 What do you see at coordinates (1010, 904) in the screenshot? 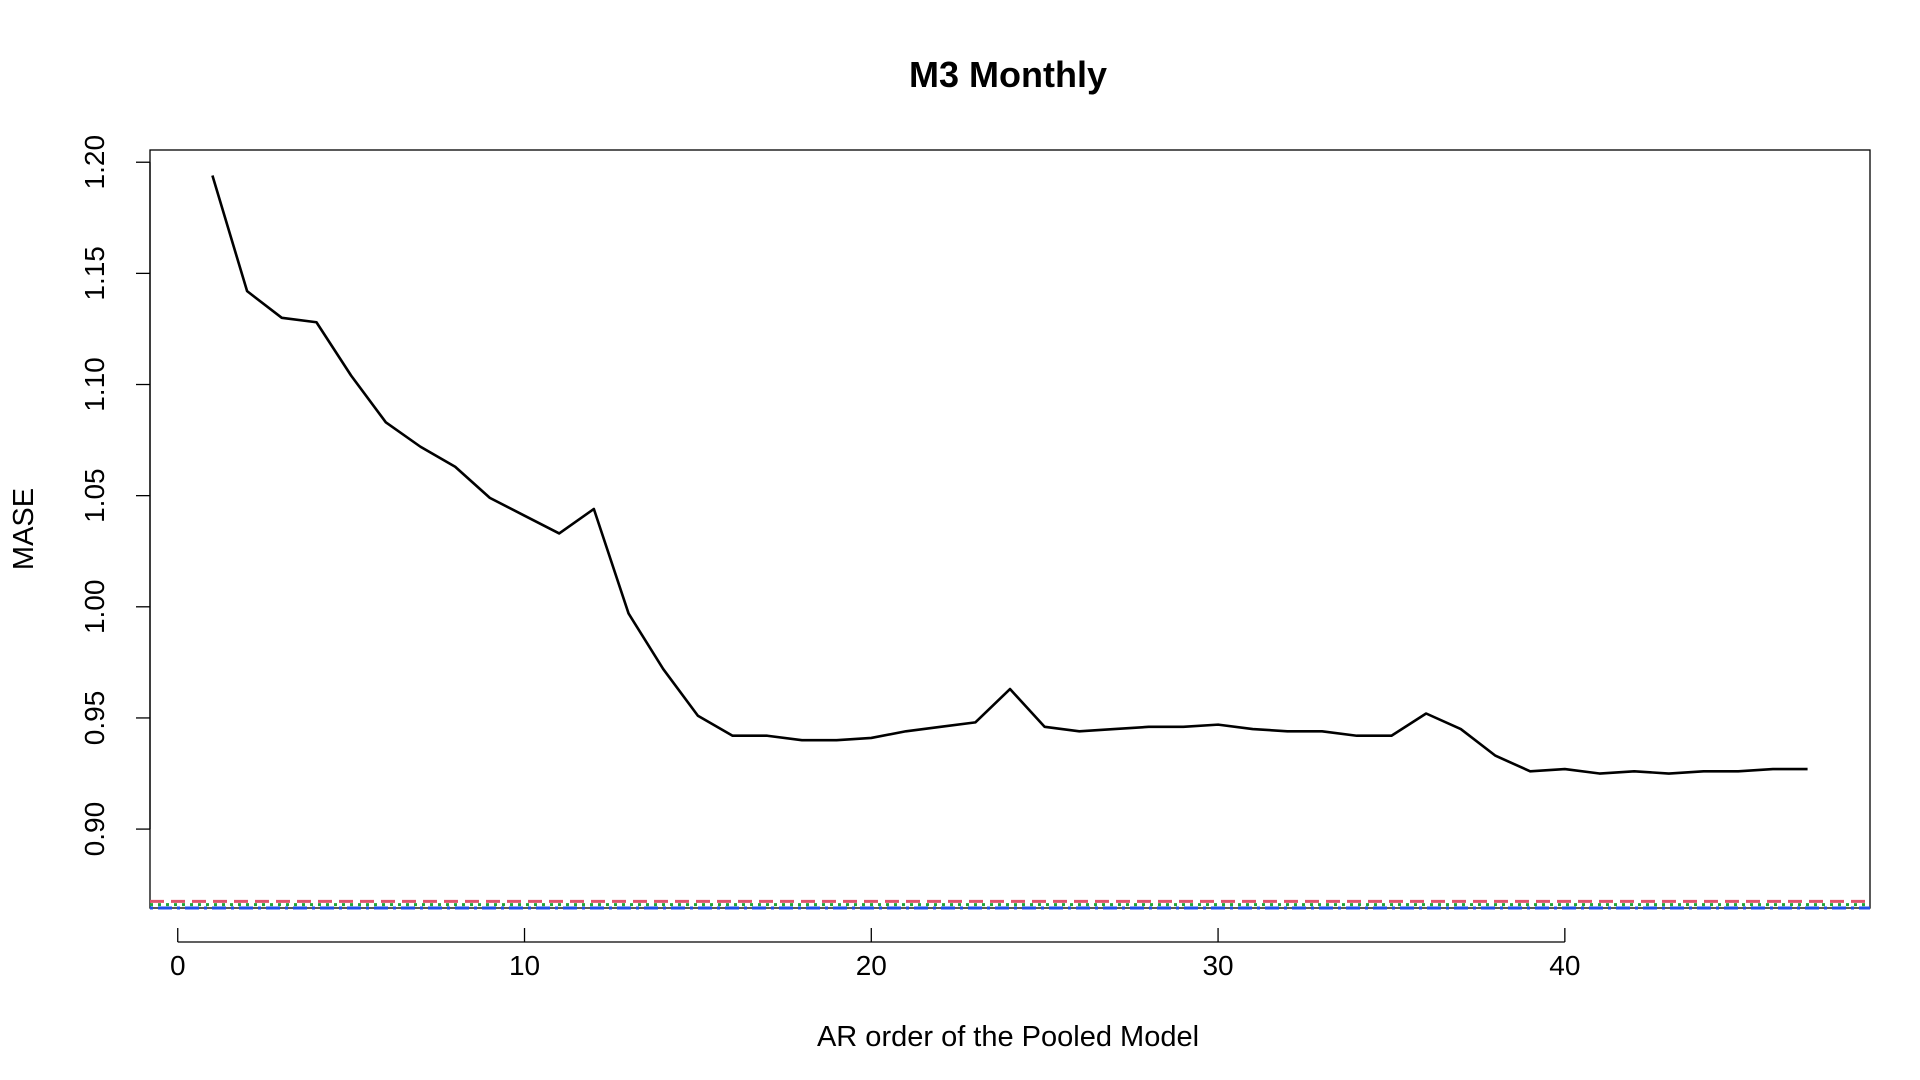
I see `reference-lines` at bounding box center [1010, 904].